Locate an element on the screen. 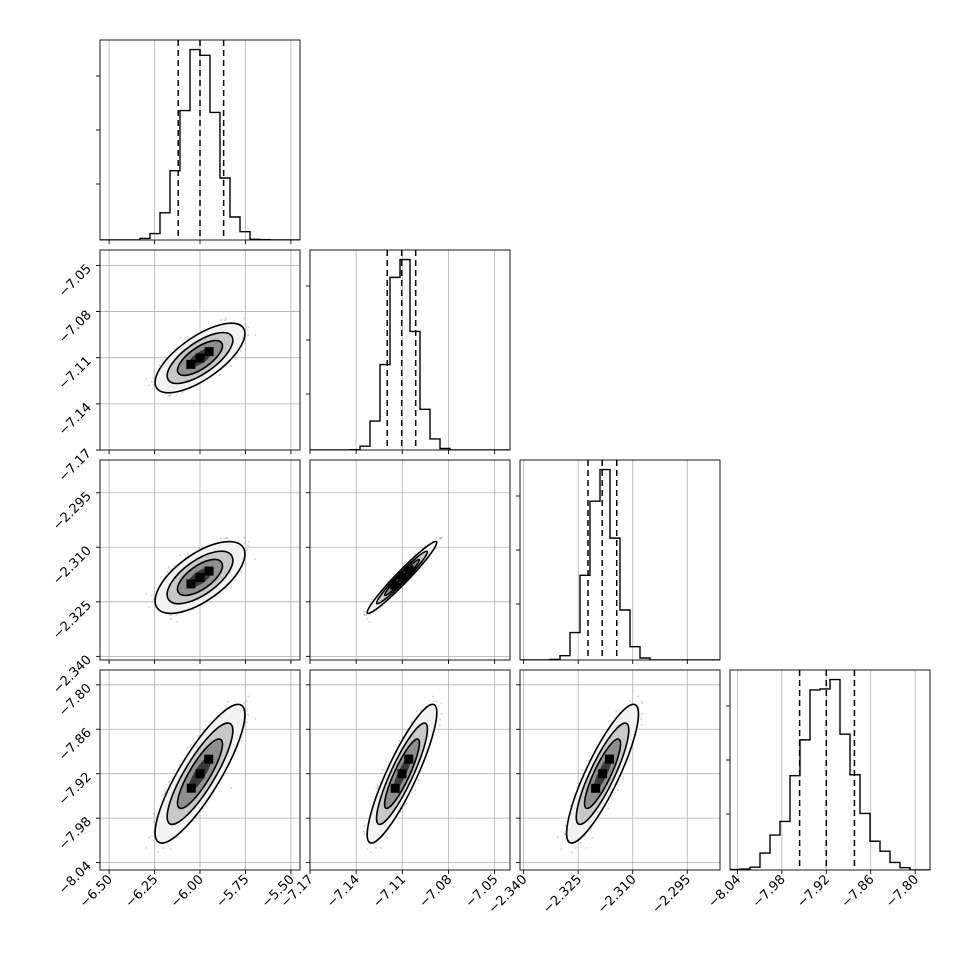  y-tick-label: −7.17 is located at coordinates (75, 465).